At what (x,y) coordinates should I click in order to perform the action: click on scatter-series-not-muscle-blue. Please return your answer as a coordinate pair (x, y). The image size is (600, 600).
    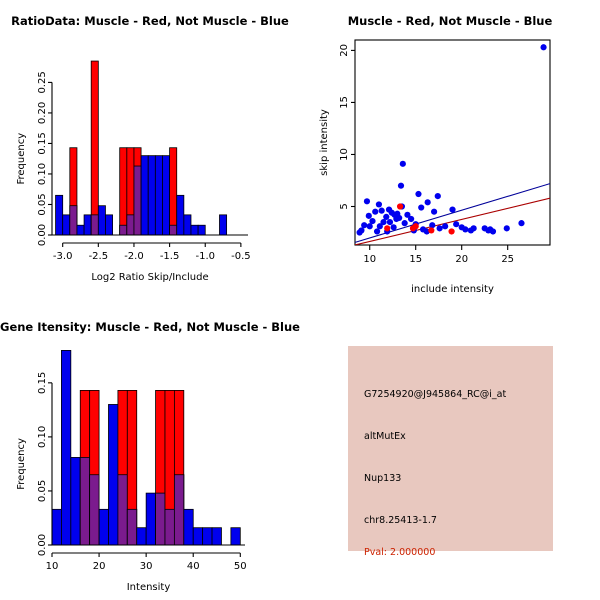
    Looking at the image, I should click on (451, 140).